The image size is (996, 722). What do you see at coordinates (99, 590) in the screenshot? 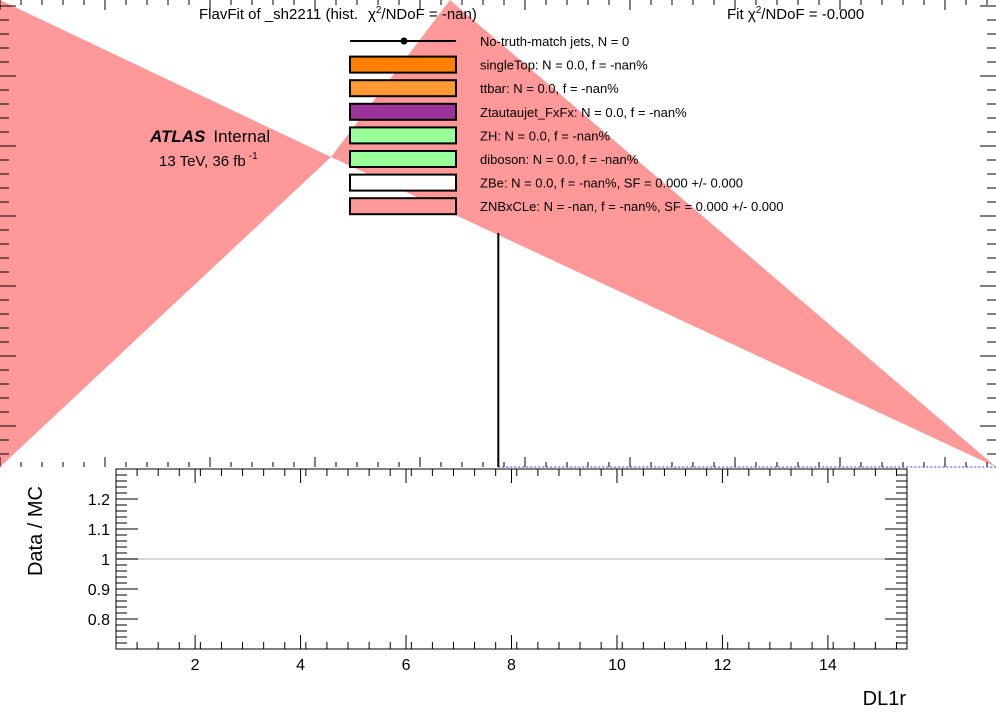
I see `ratio-y-tick-label: 0.9` at bounding box center [99, 590].